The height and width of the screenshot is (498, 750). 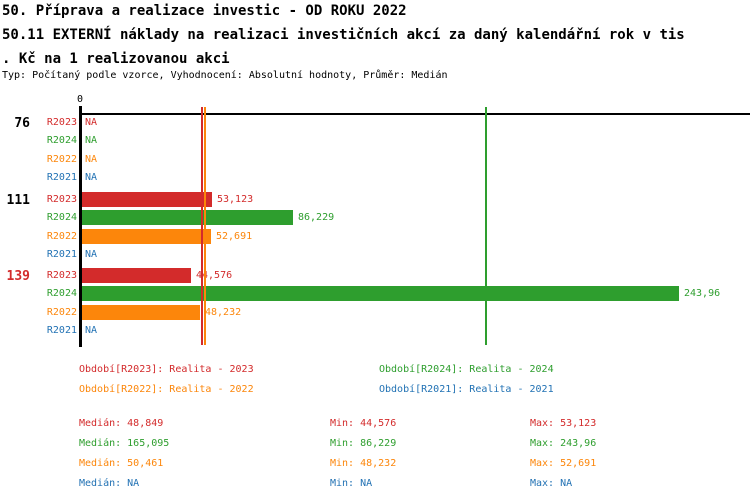 I want to click on median-line-r2023, so click(x=202, y=226).